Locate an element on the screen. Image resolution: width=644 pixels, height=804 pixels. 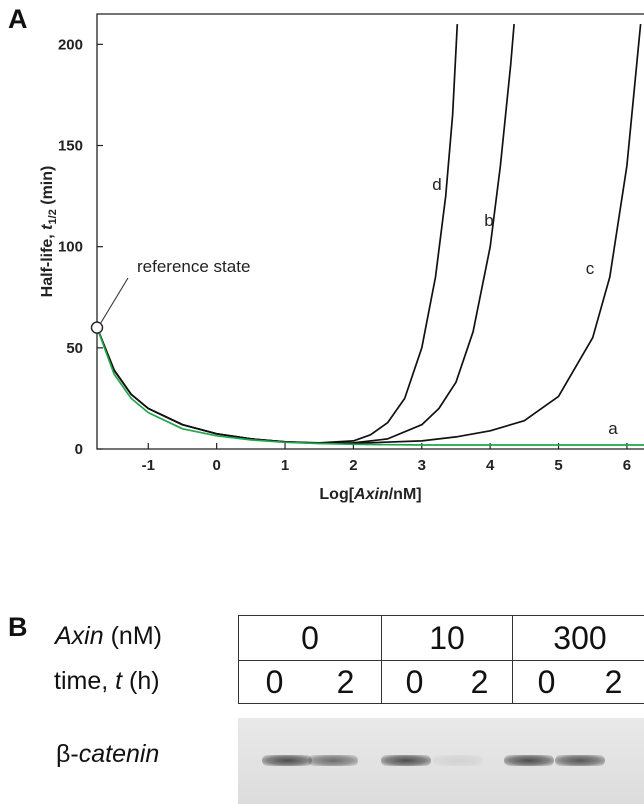
panel-b-letter: B is located at coordinates (18, 627).